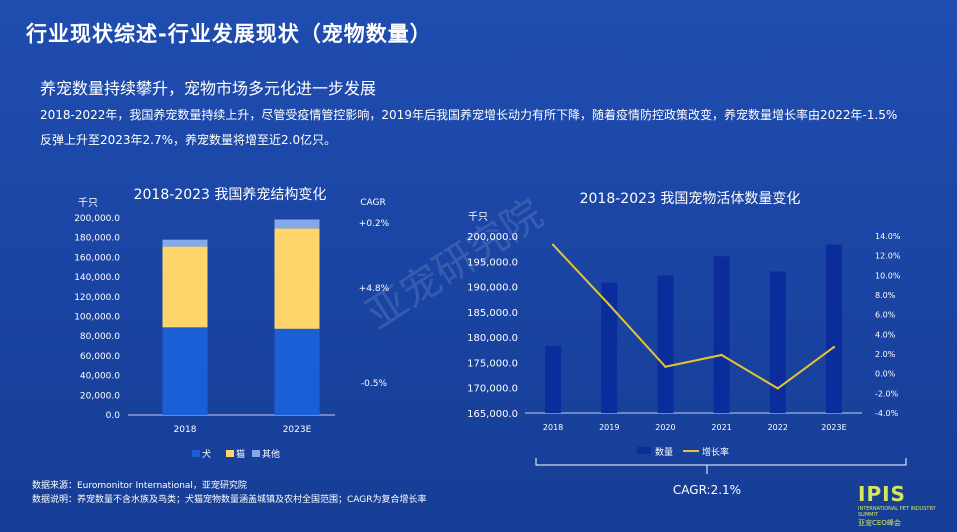 This screenshot has width=957, height=532. I want to click on page-subtitle: 养宠数量持续攀升，宠物市场多元化进一步发展, so click(208, 88).